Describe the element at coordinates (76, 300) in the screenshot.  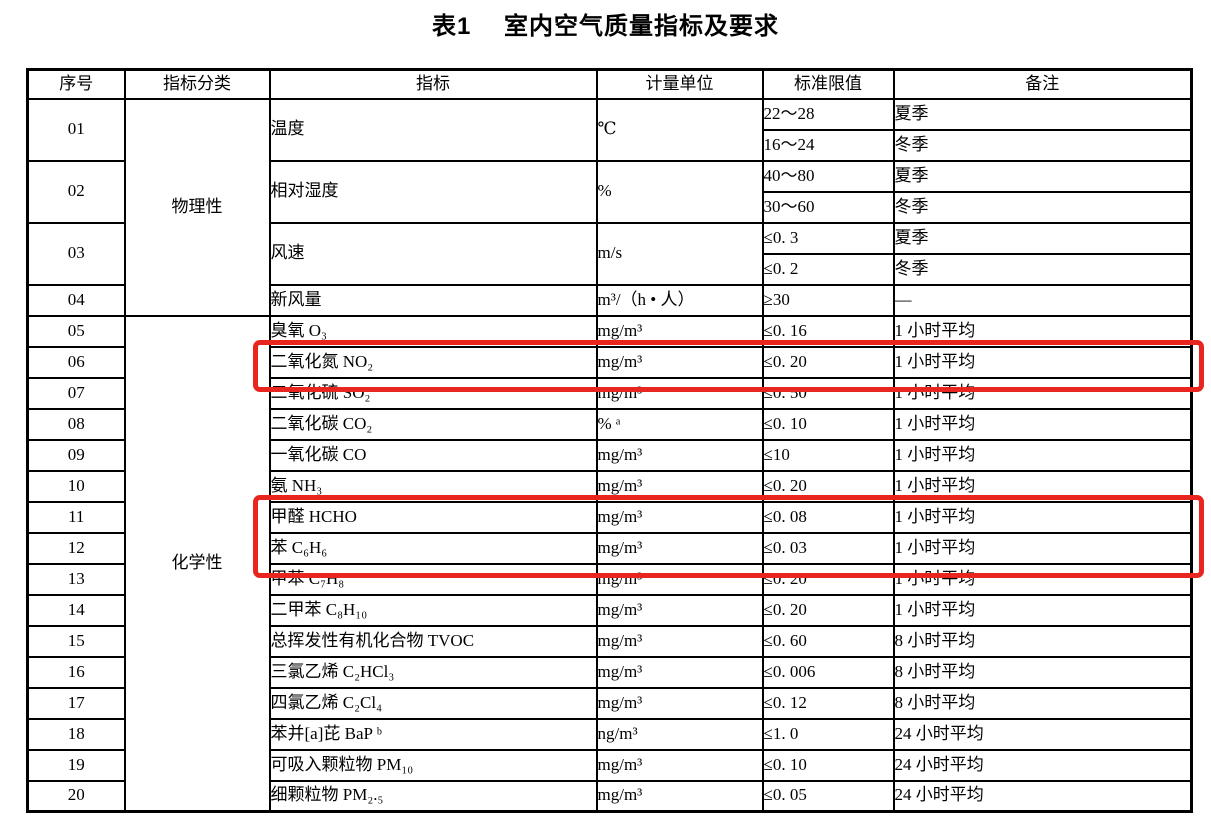
I see `row-number-cell: 04` at that location.